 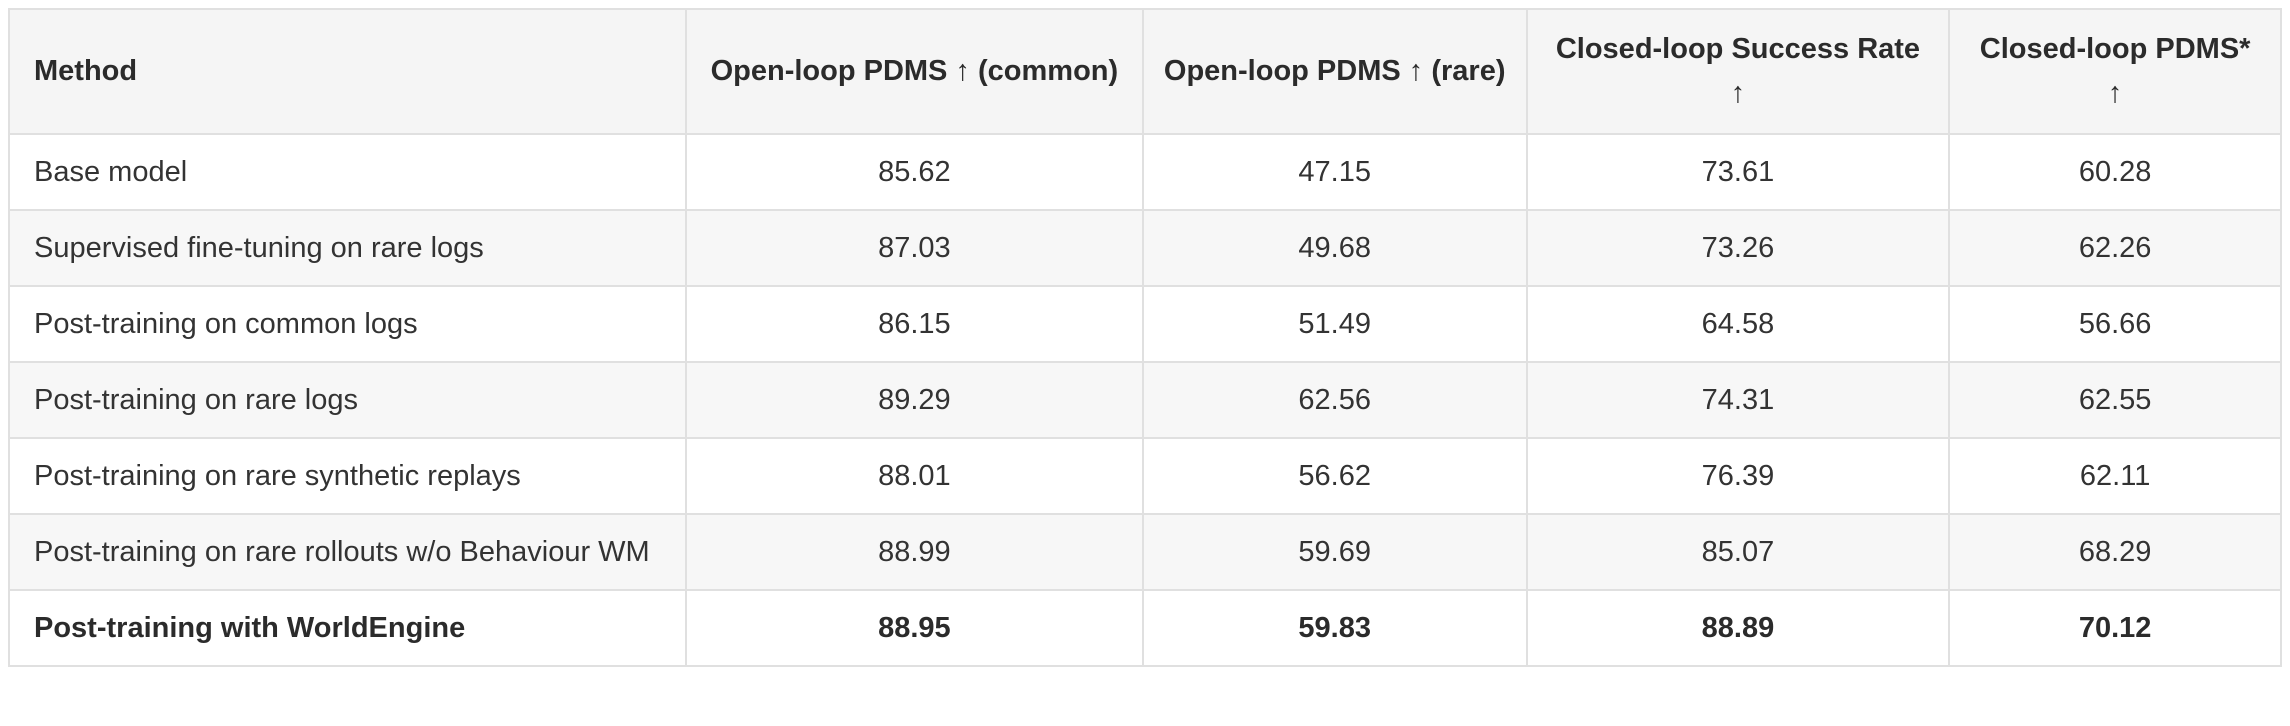 What do you see at coordinates (1334, 71) in the screenshot?
I see `col-header-open-loop-pdms-rare: Open-loop PDMS ↑ (rare)` at bounding box center [1334, 71].